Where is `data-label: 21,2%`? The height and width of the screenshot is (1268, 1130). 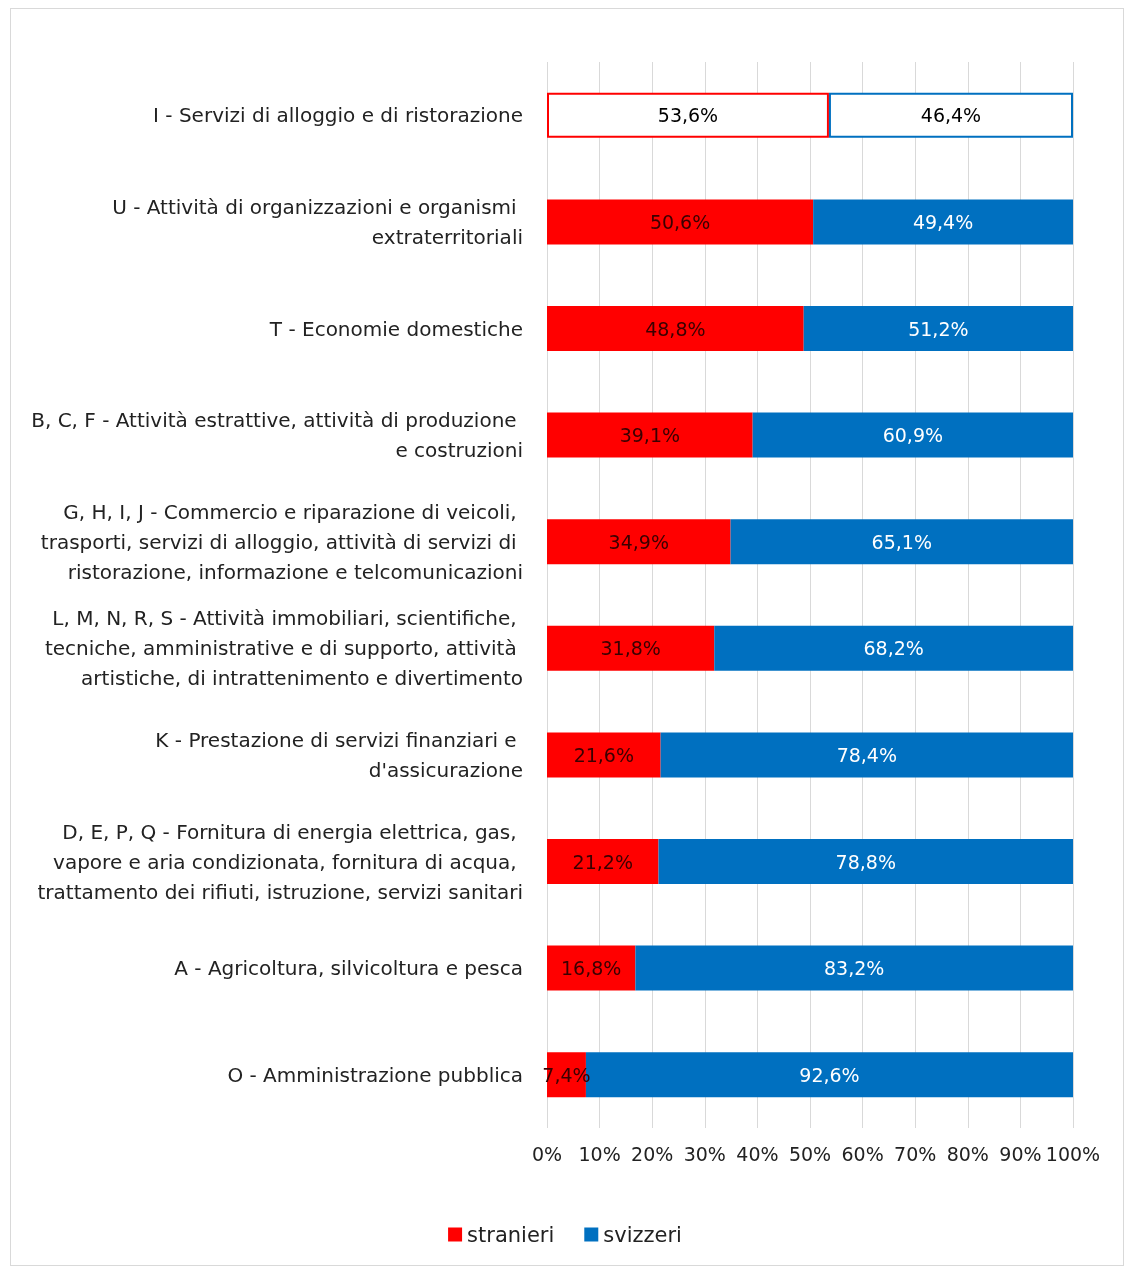
data-label: 21,2% is located at coordinates (602, 861).